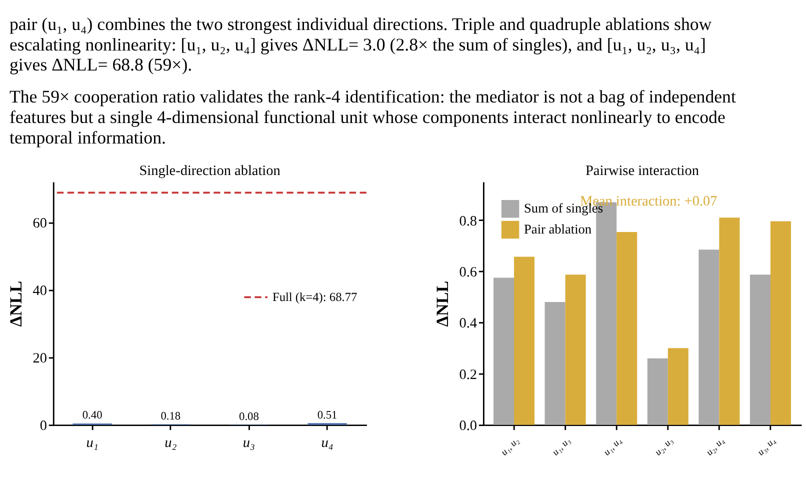  I want to click on x-tick-label: u₁, so click(92, 443).